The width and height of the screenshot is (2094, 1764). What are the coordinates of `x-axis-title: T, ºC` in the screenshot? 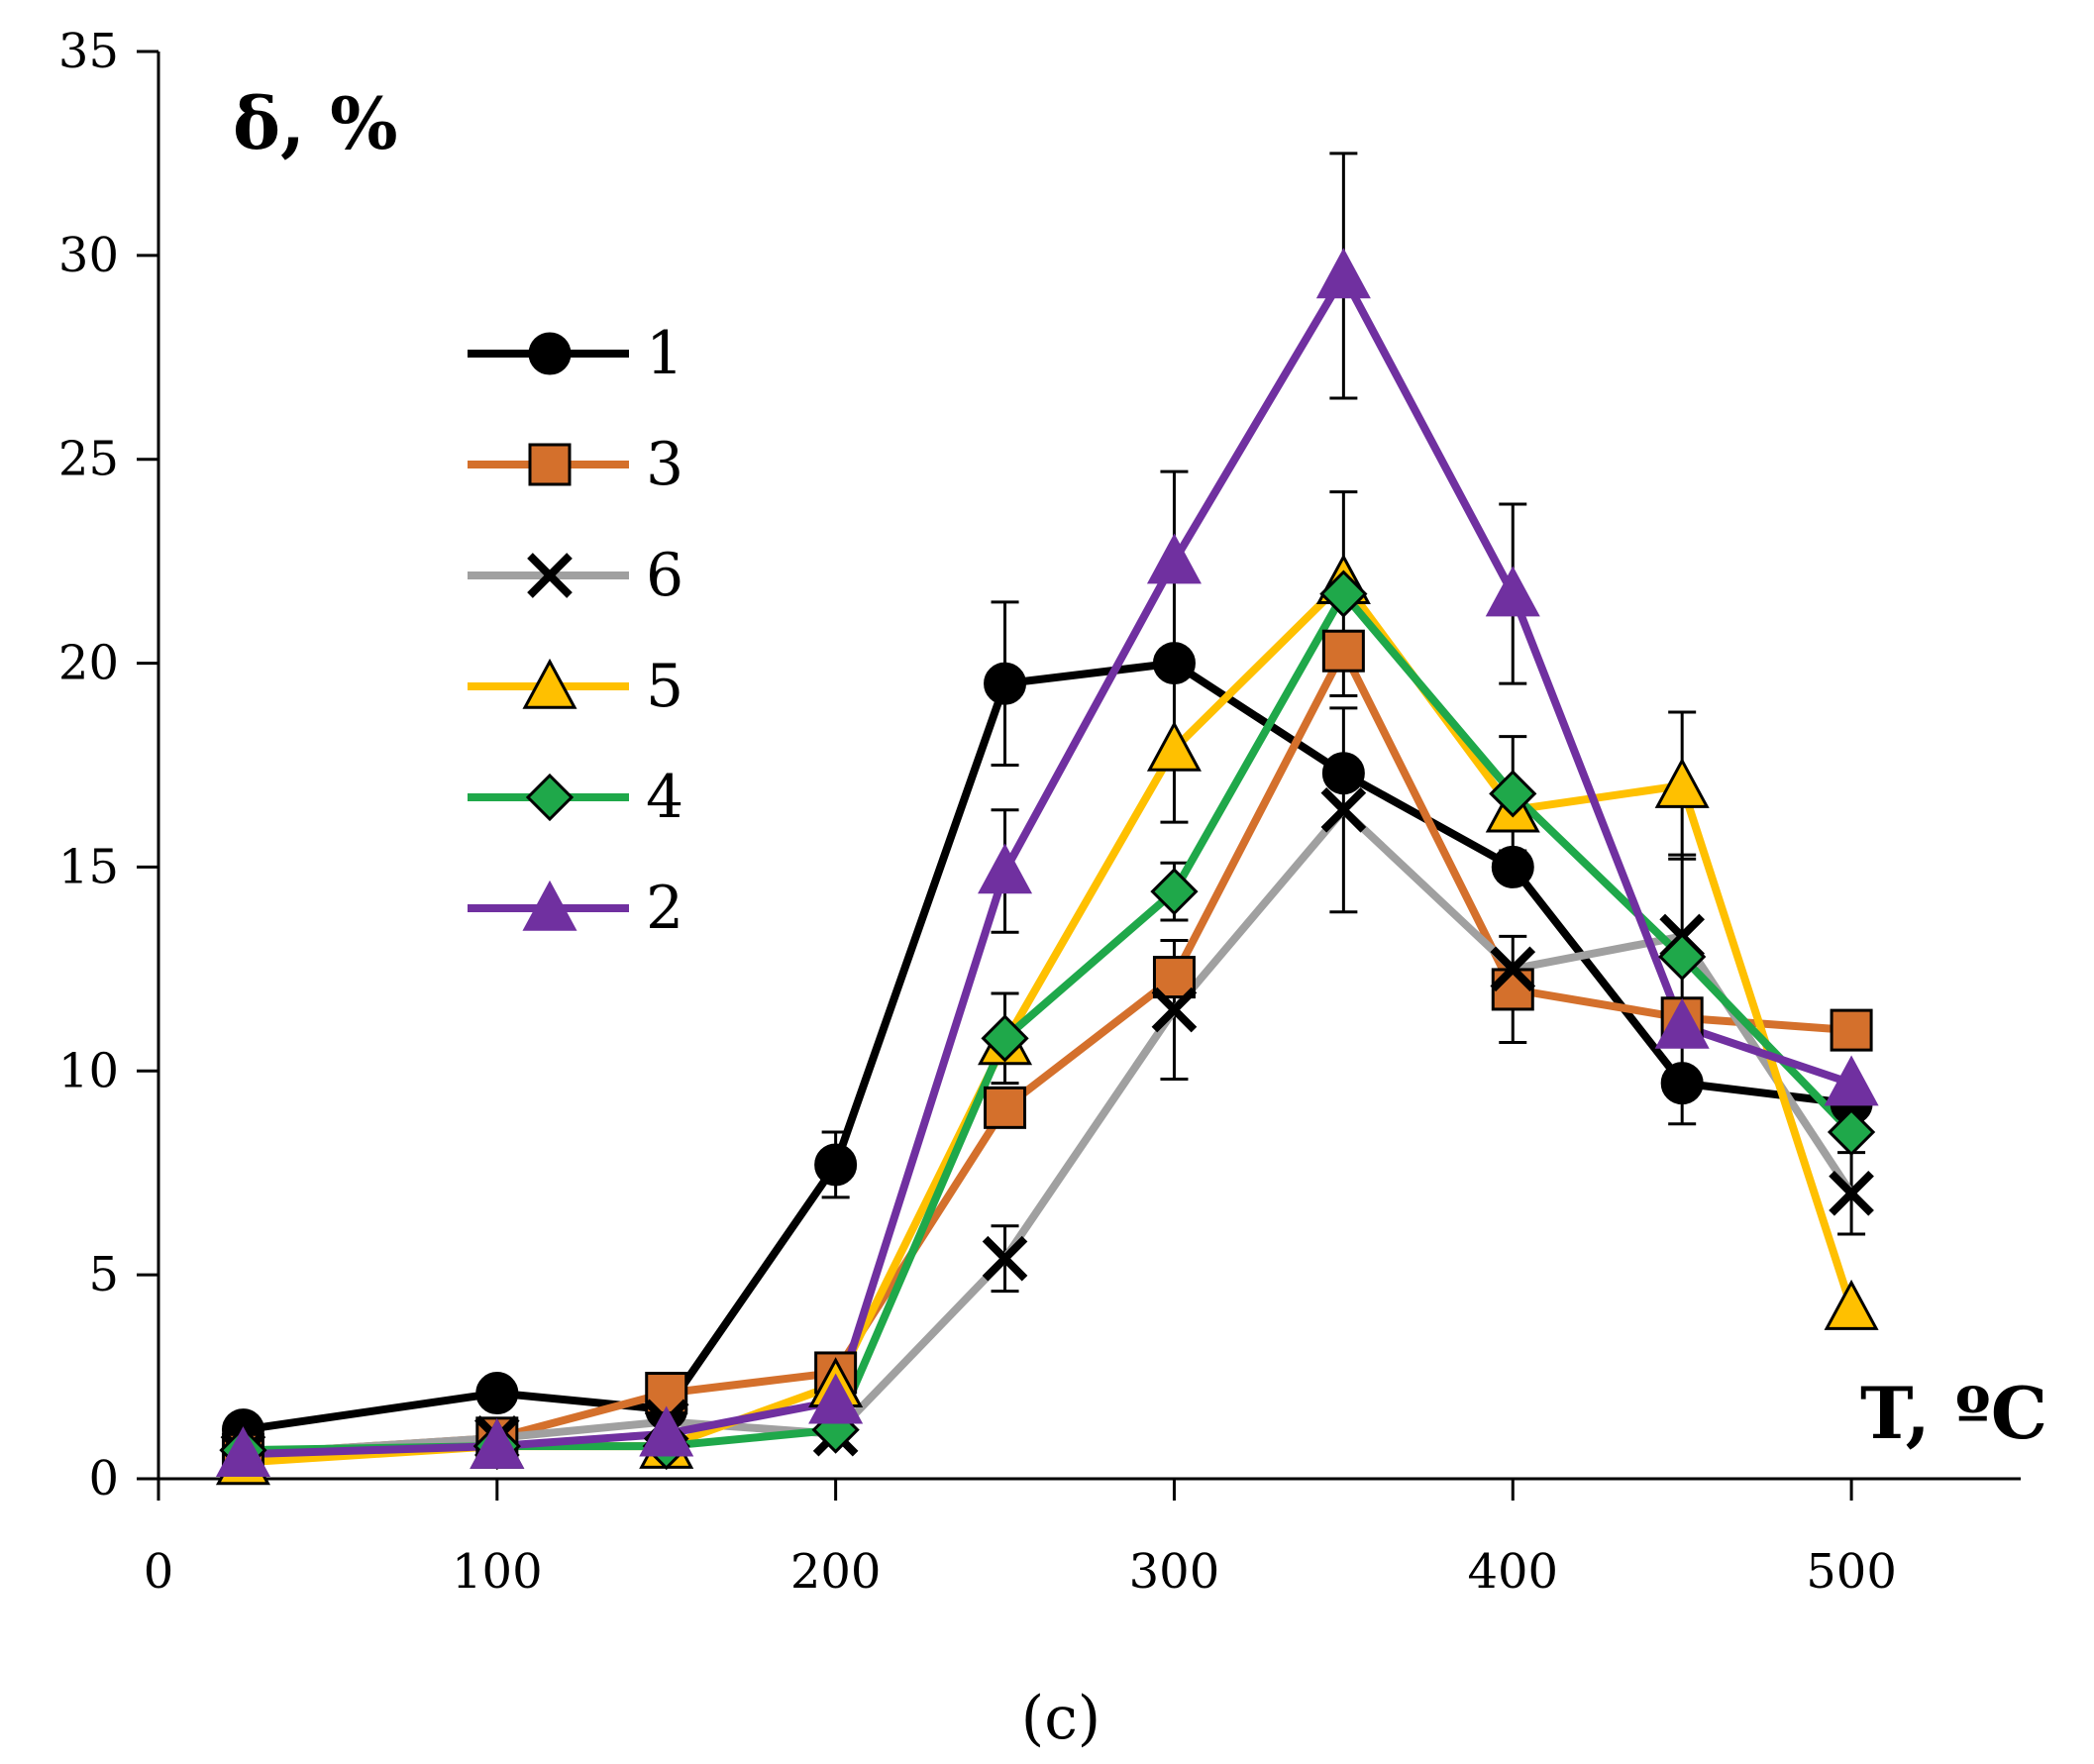 It's located at (1953, 1413).